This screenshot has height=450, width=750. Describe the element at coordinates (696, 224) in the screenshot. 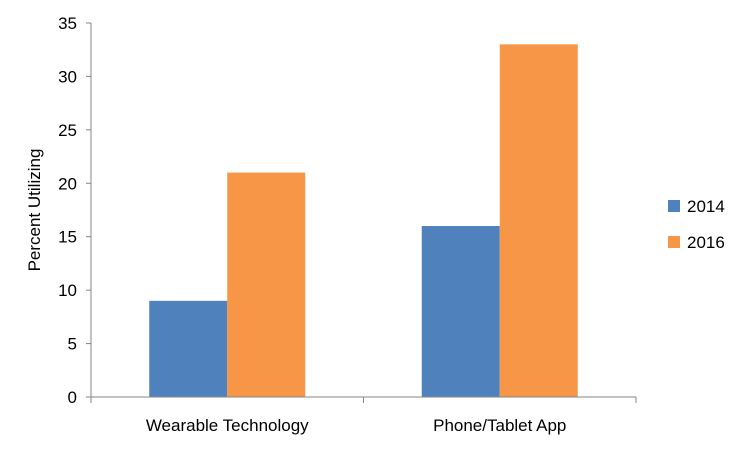

I see `legend: 2014 2016` at that location.